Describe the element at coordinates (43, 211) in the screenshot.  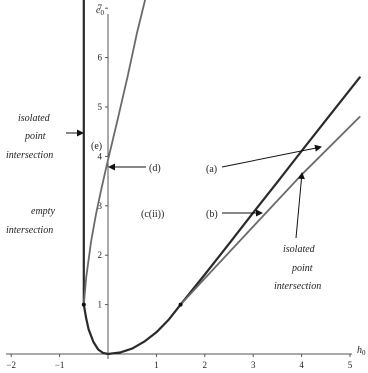
I see `note-line: empty` at that location.